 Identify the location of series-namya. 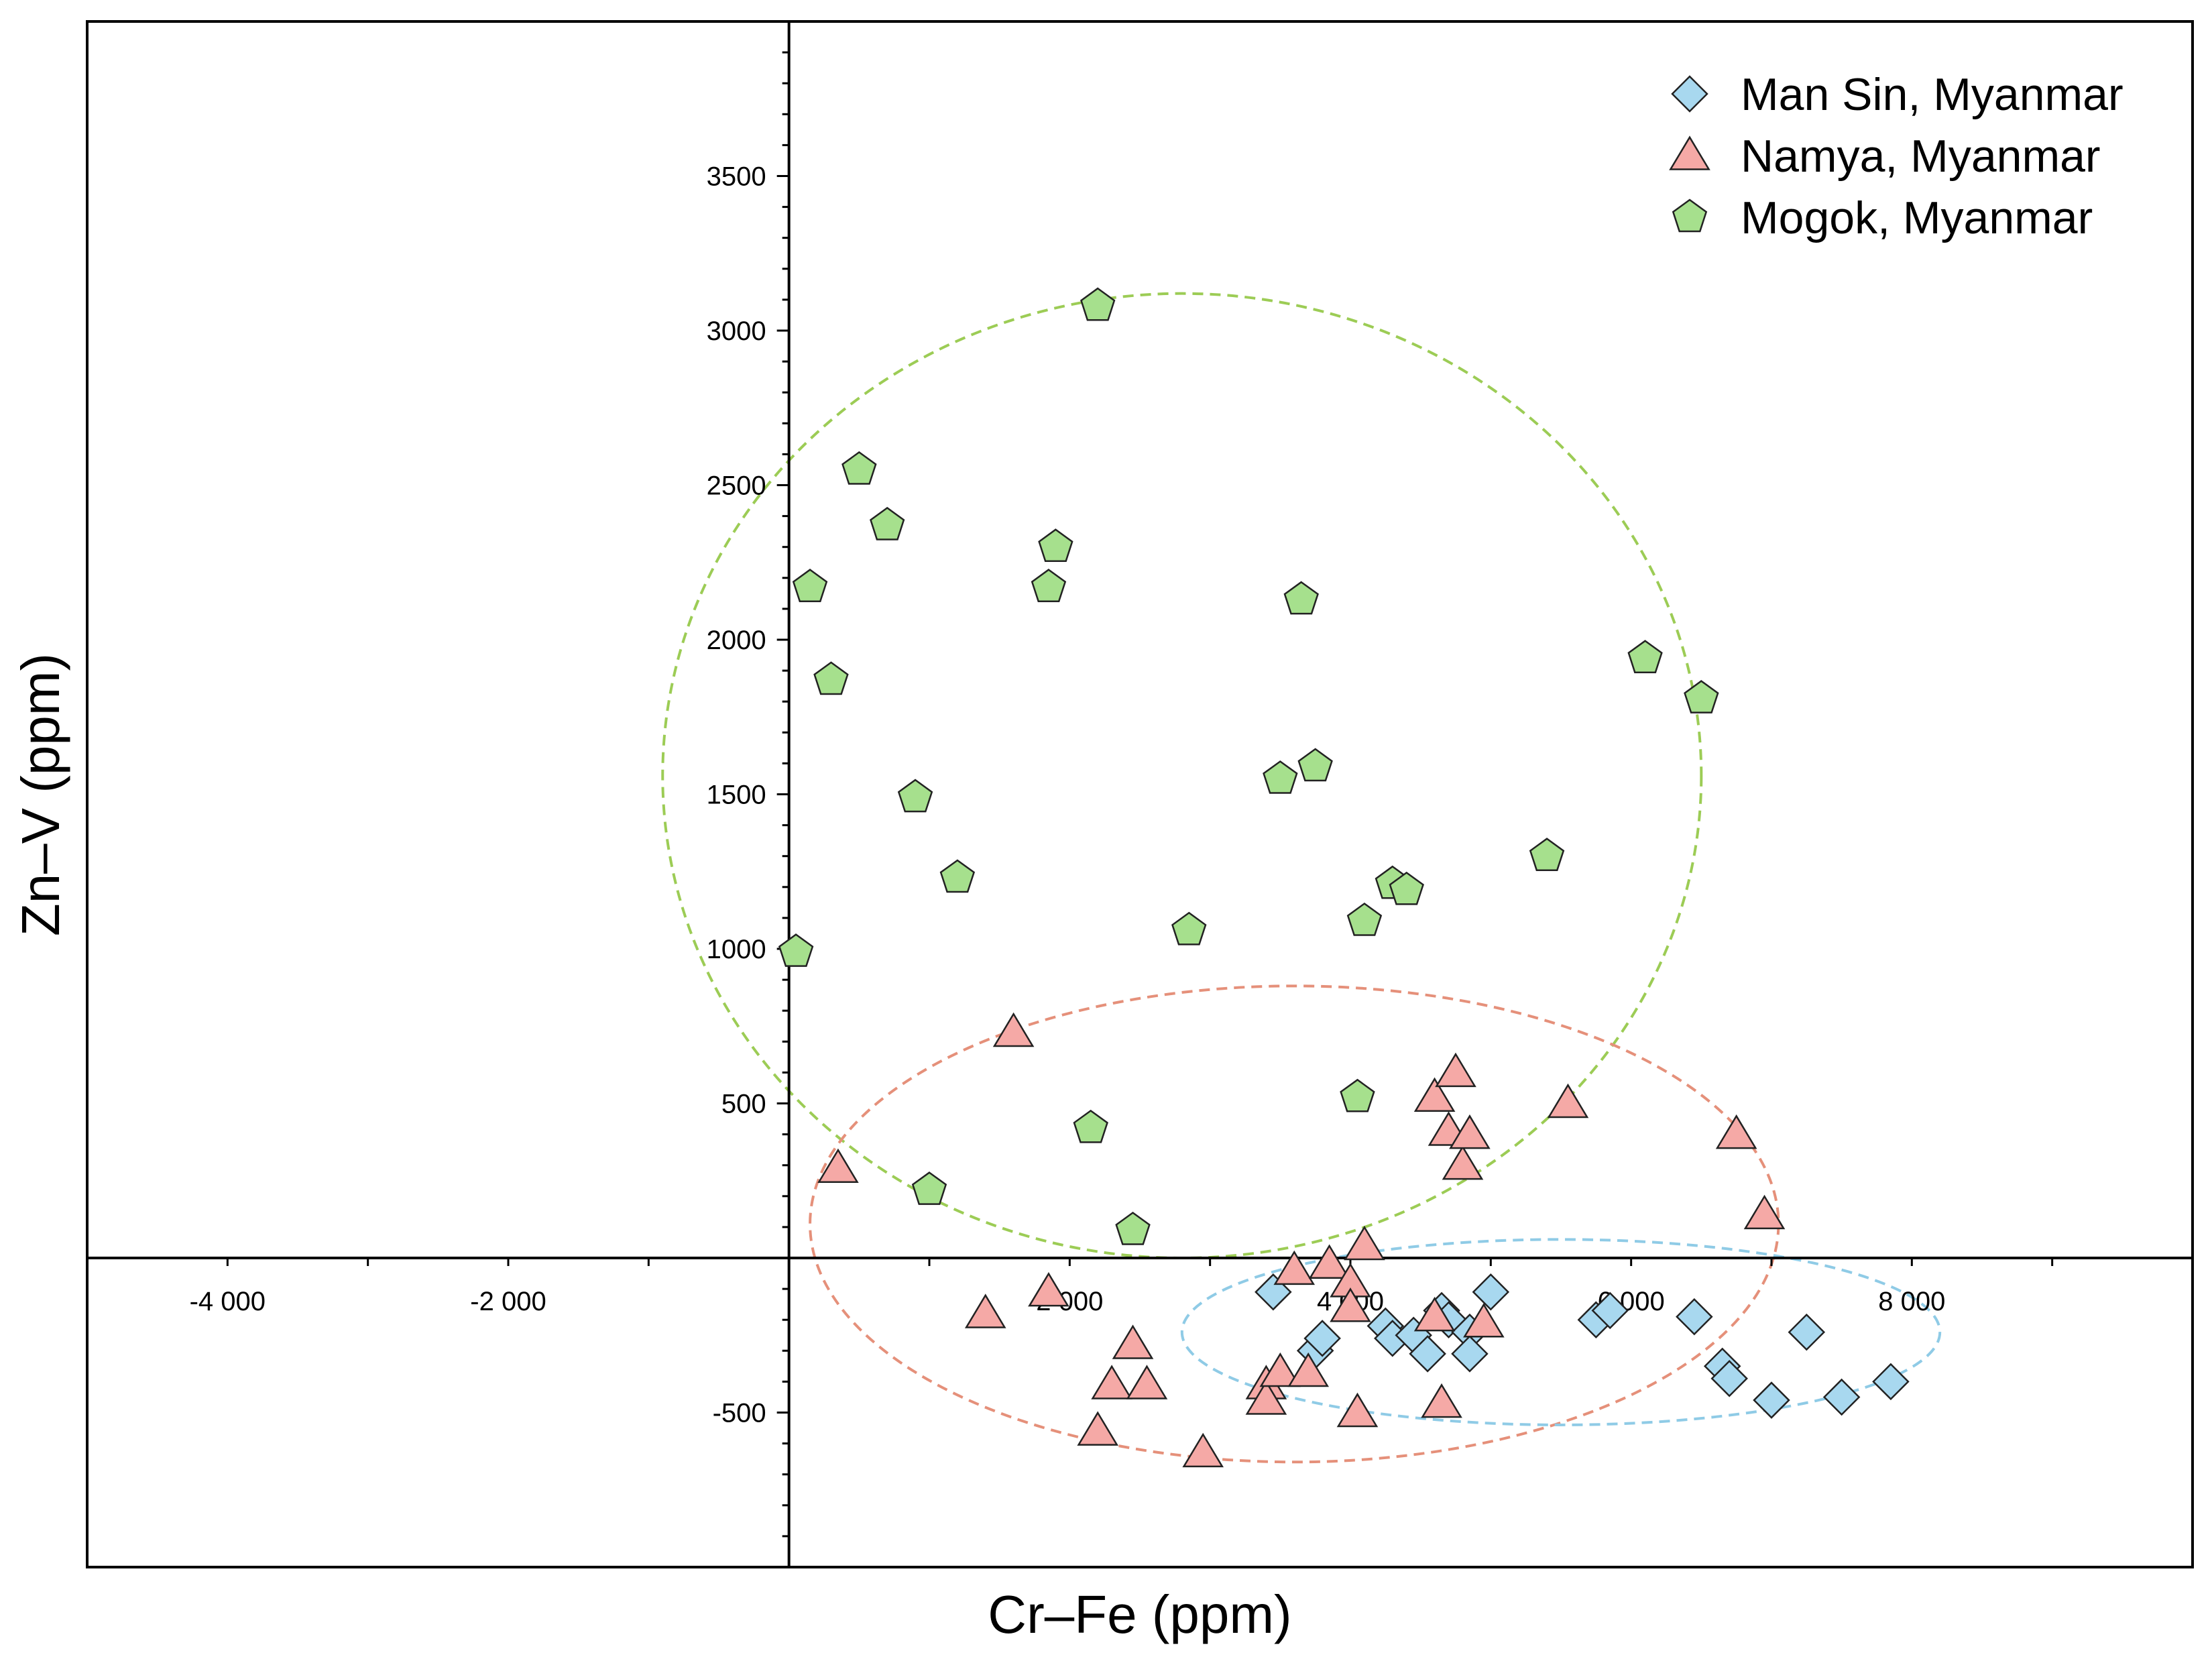
(1301, 1240).